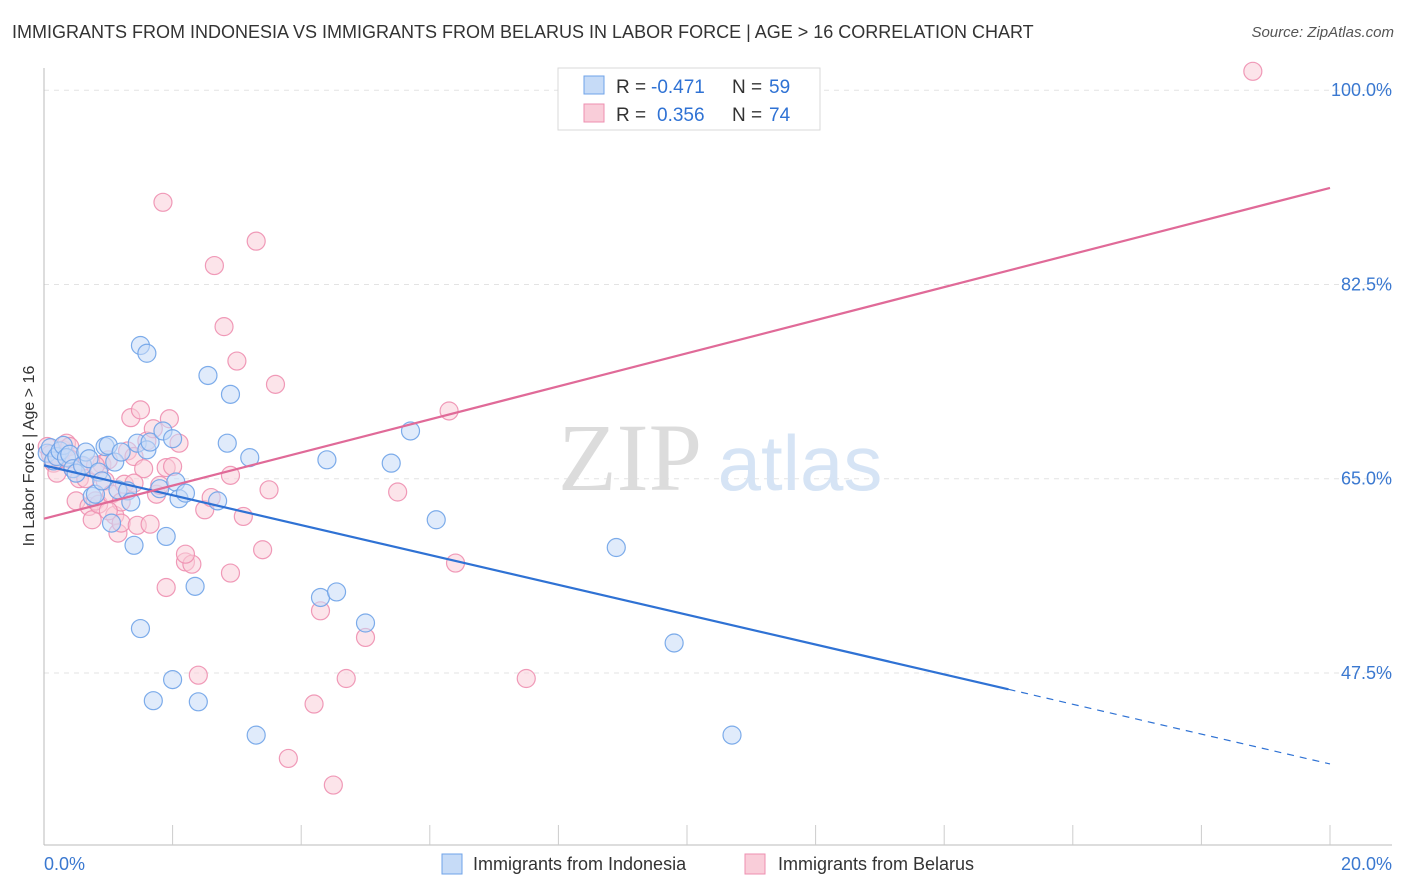 The image size is (1406, 892). I want to click on stats-legend-r-value-indonesia: -0.471, so click(678, 87).